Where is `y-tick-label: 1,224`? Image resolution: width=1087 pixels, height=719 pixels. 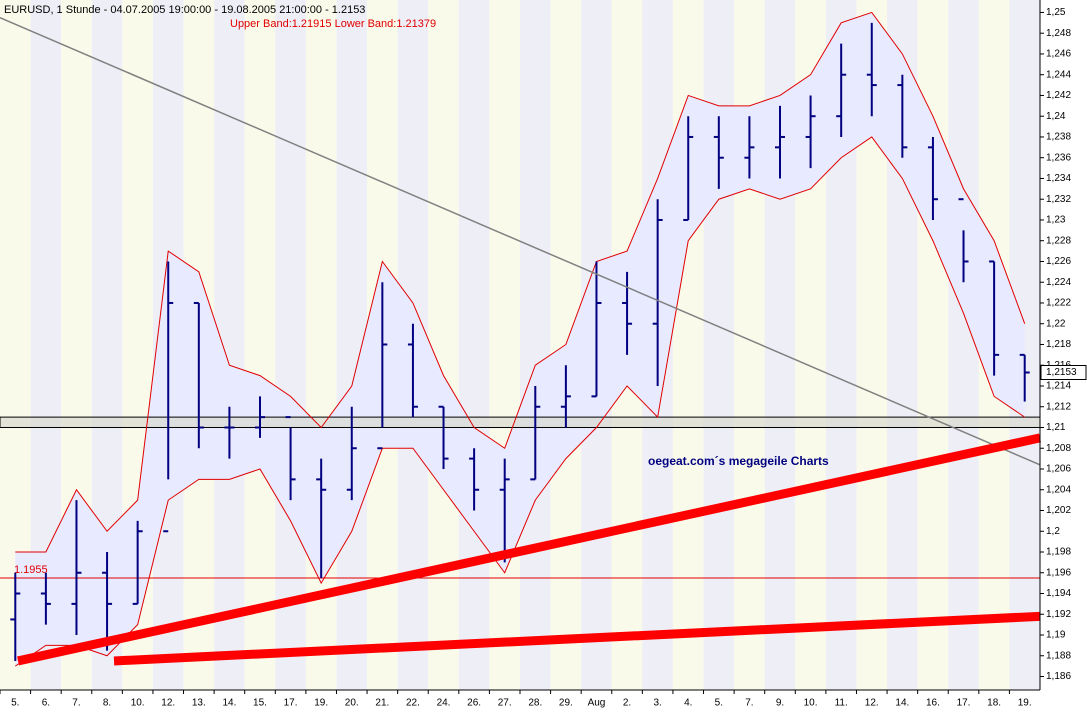 y-tick-label: 1,224 is located at coordinates (1058, 282).